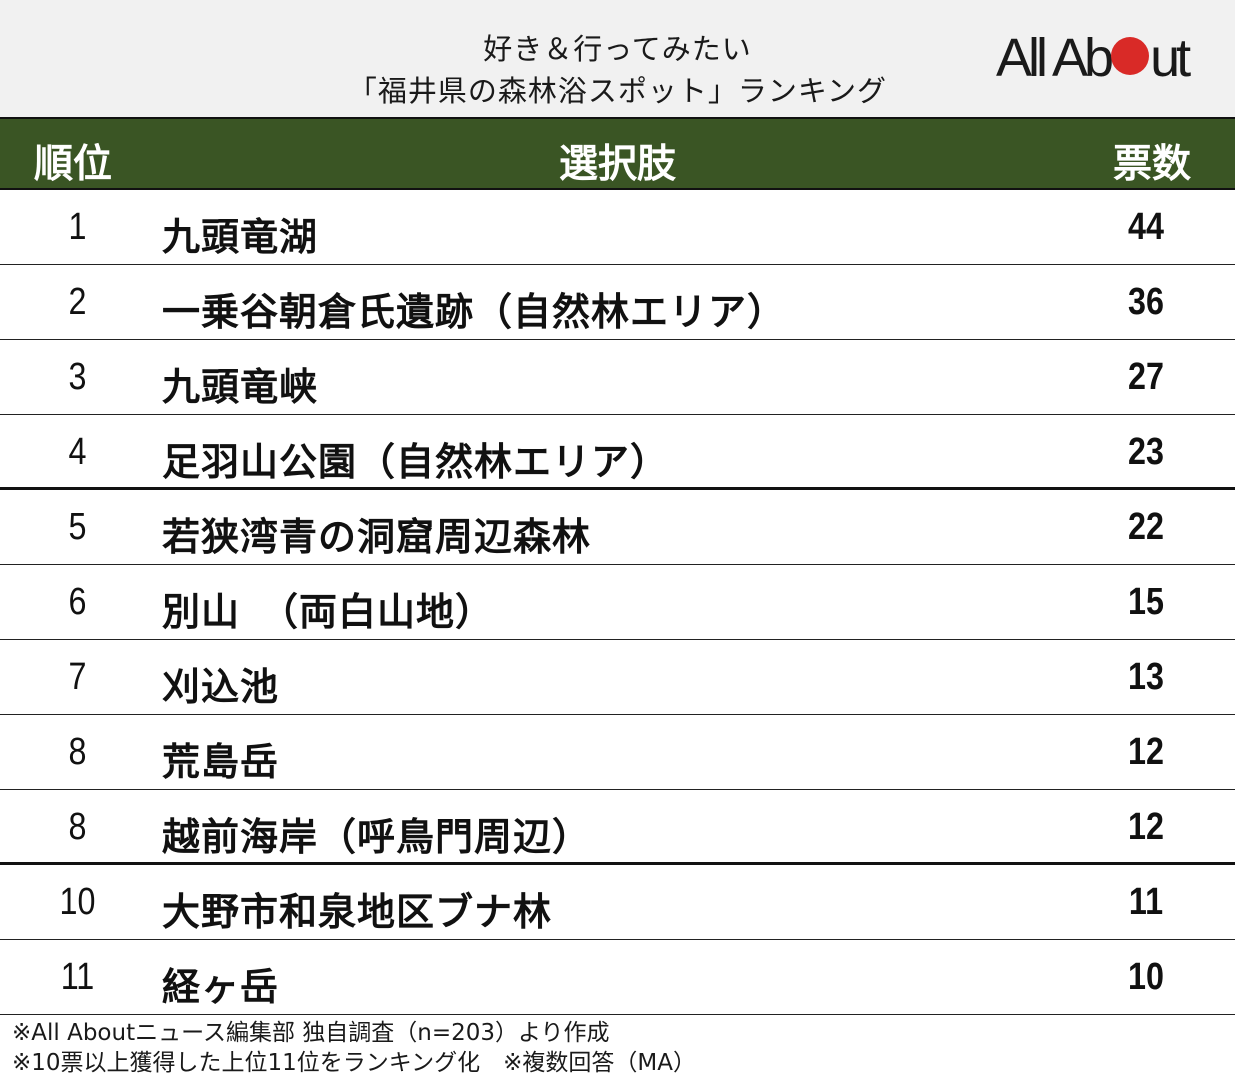 Image resolution: width=1235 pixels, height=1090 pixels. What do you see at coordinates (77, 677) in the screenshot?
I see `rank-cell: 7` at bounding box center [77, 677].